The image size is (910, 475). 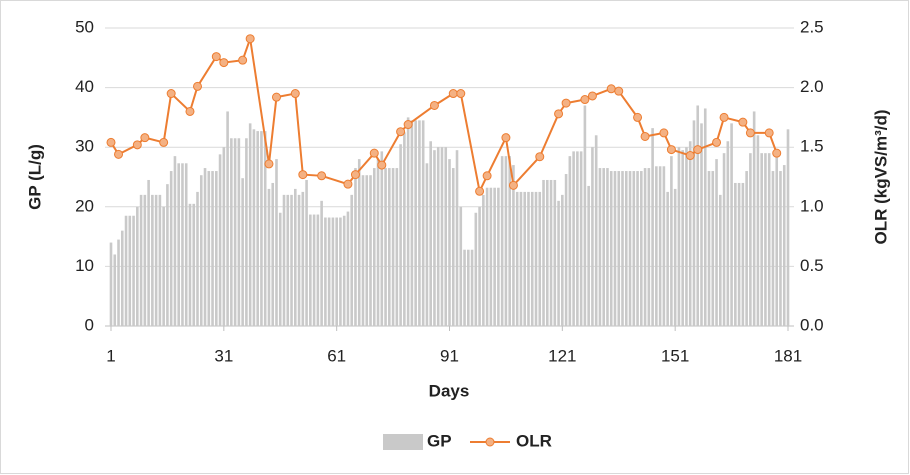 I want to click on y-tick-label: 10, so click(x=84, y=265).